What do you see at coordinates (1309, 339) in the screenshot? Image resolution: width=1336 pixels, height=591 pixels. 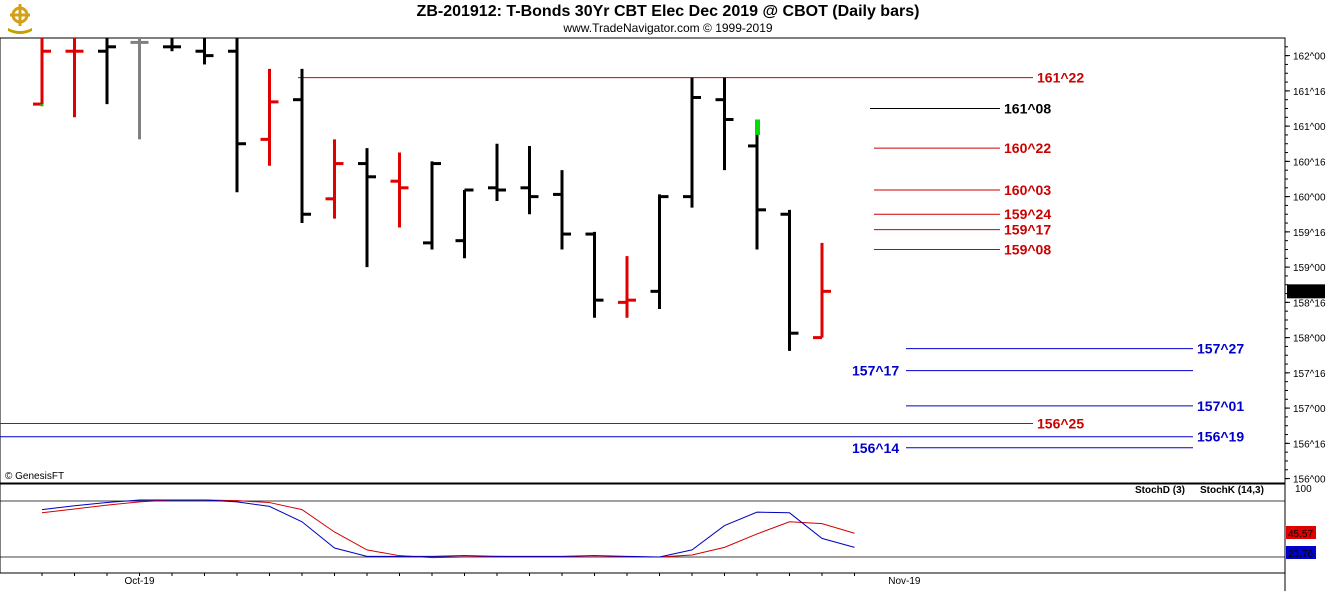 I see `y-tick-label: 158^00` at bounding box center [1309, 339].